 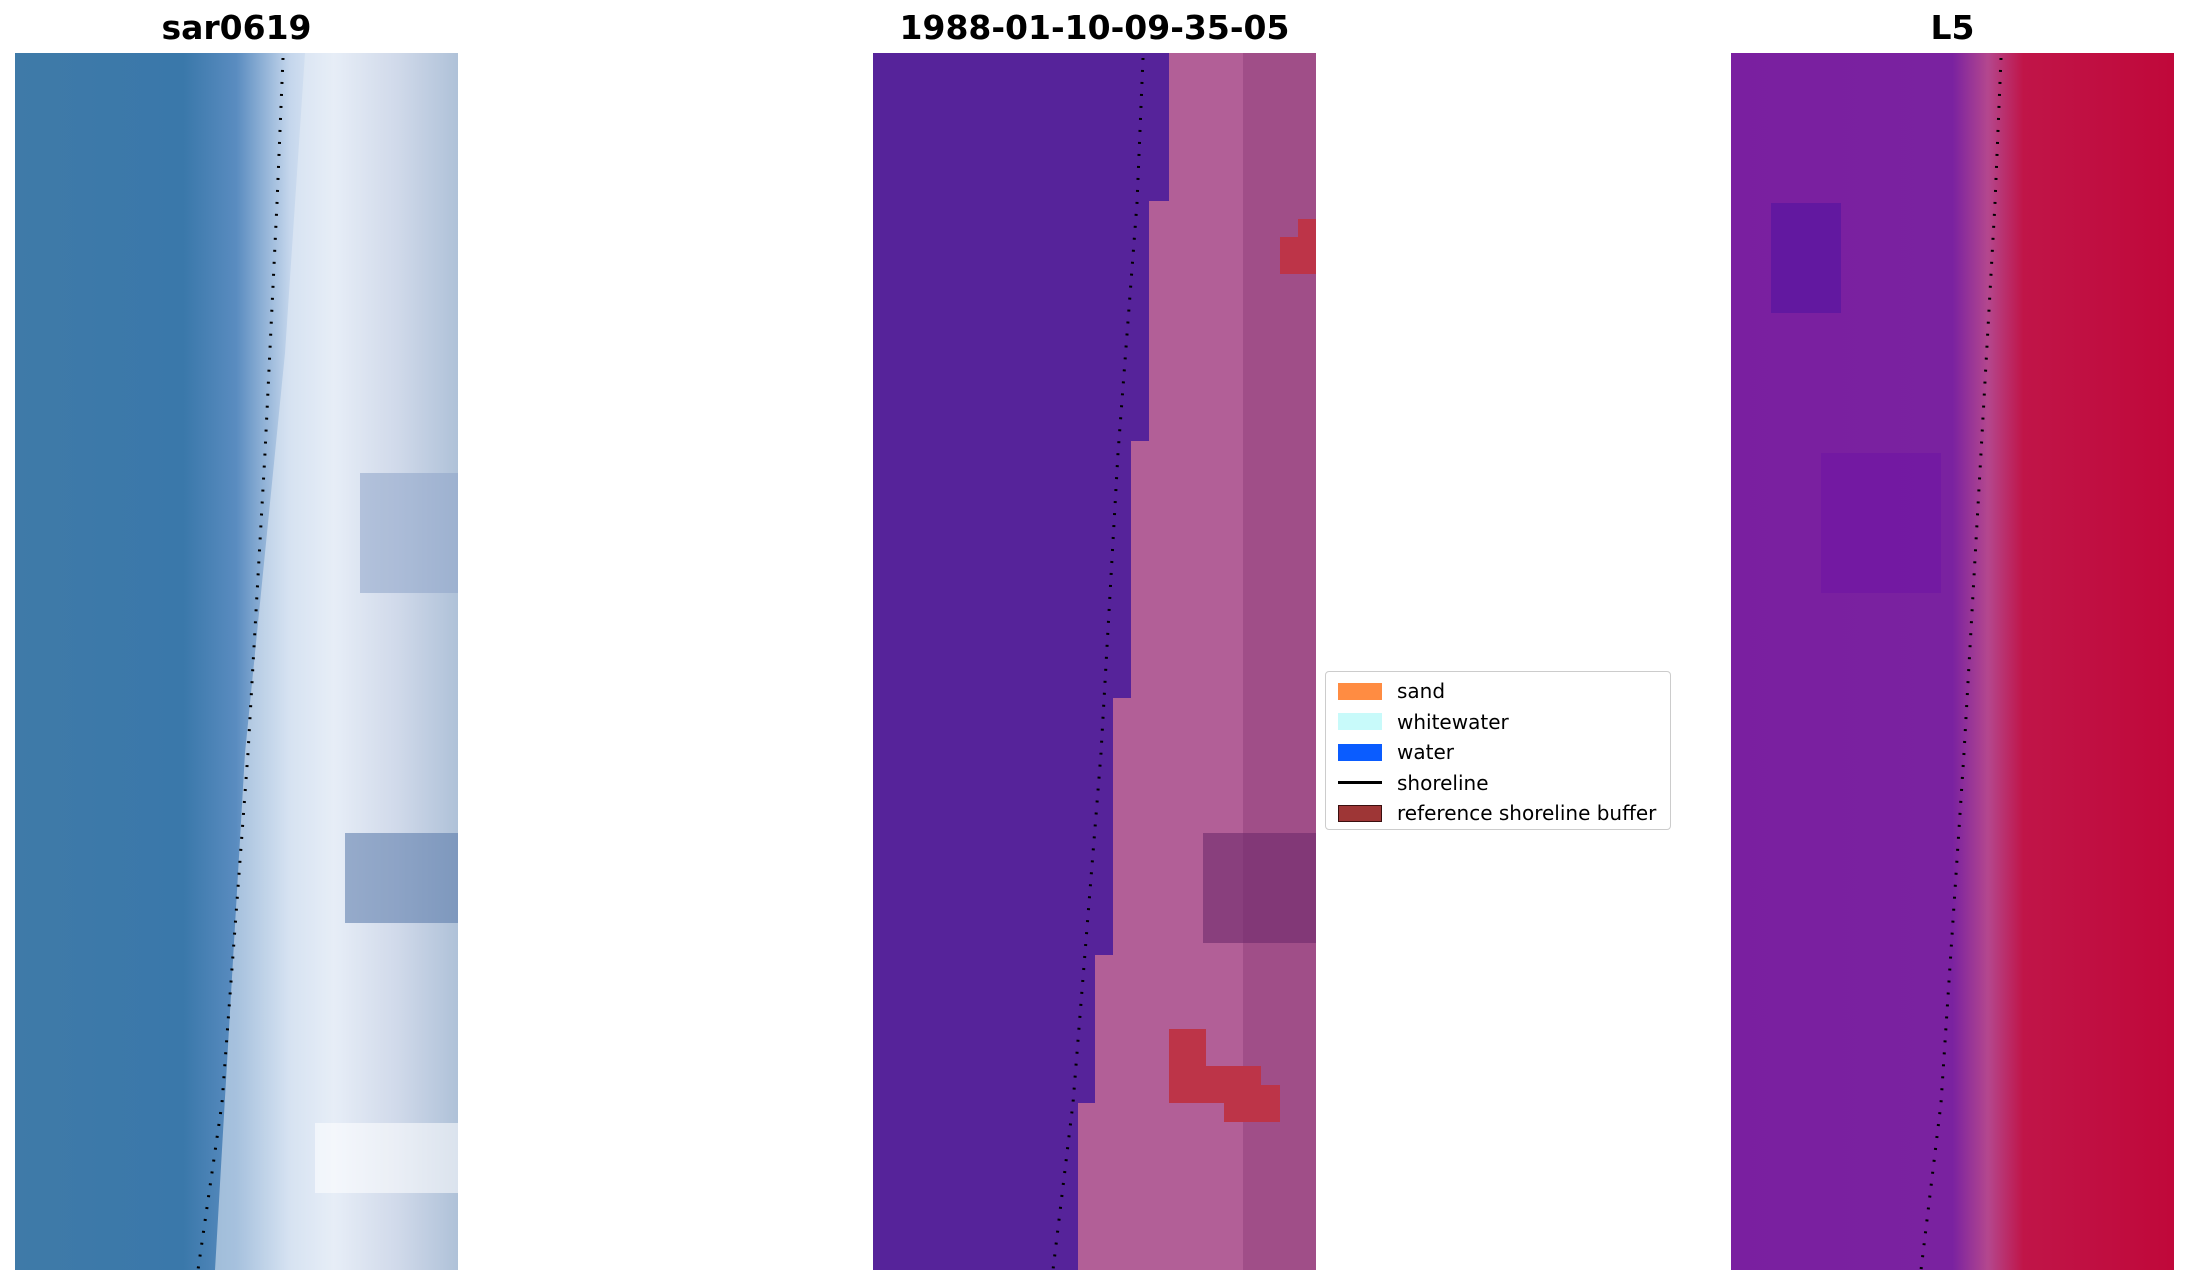 I want to click on legend-label: shoreline, so click(x=1443, y=782).